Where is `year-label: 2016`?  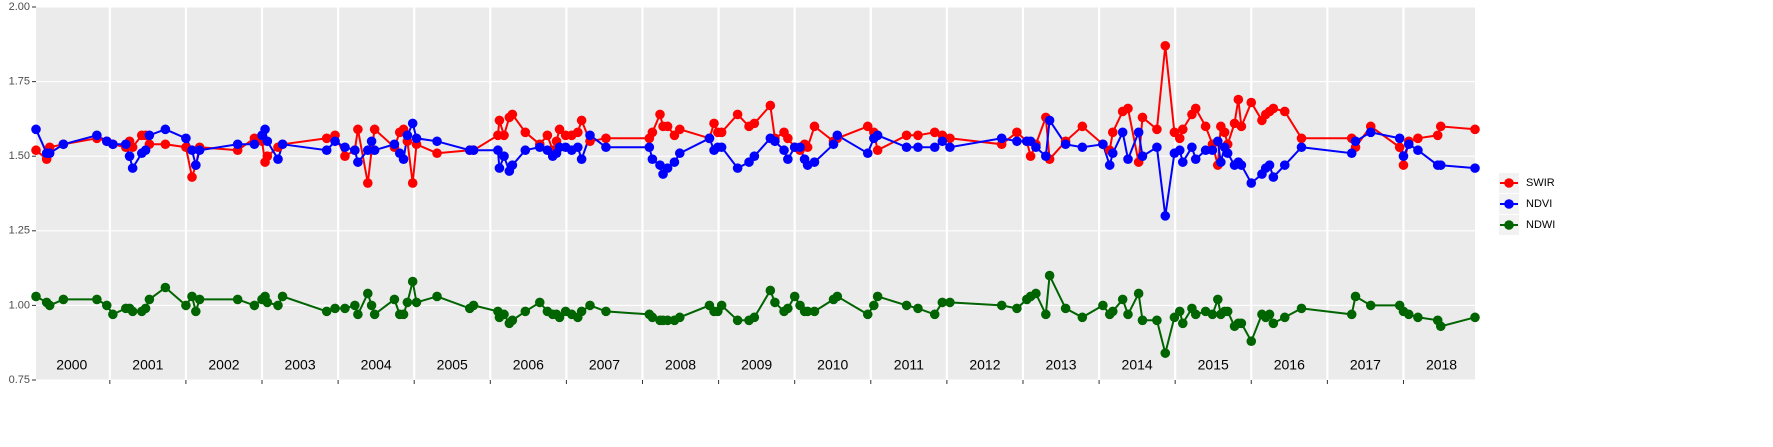
year-label: 2016 is located at coordinates (1289, 365).